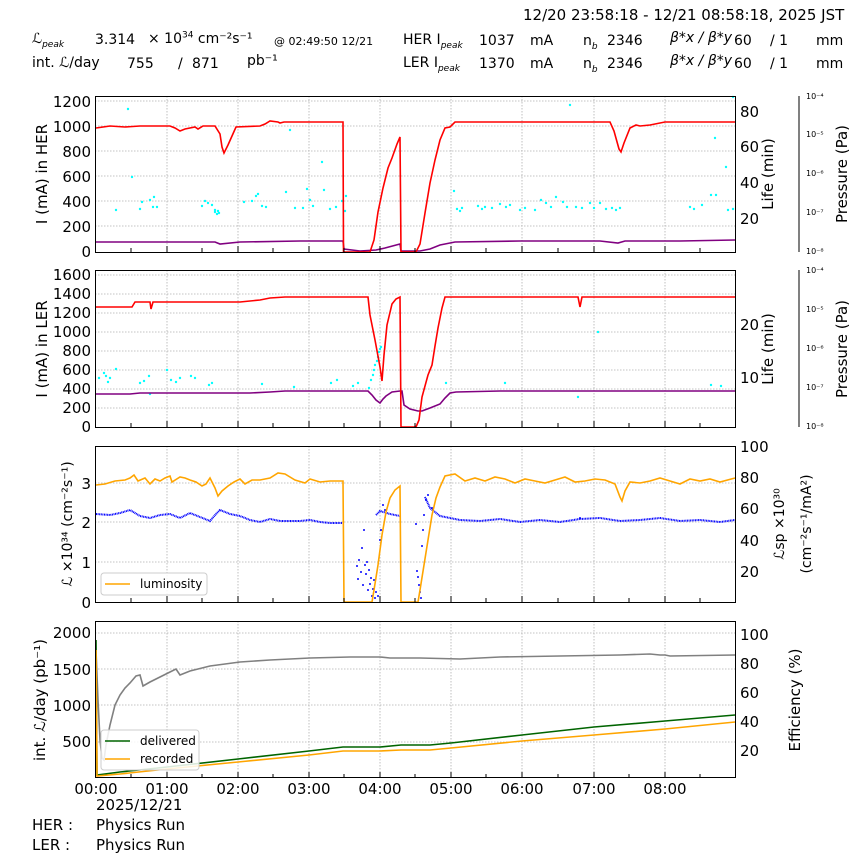  I want to click on lumi-ylabel: ℒ ×10³⁴ (cm⁻²s⁻¹), so click(68, 523).